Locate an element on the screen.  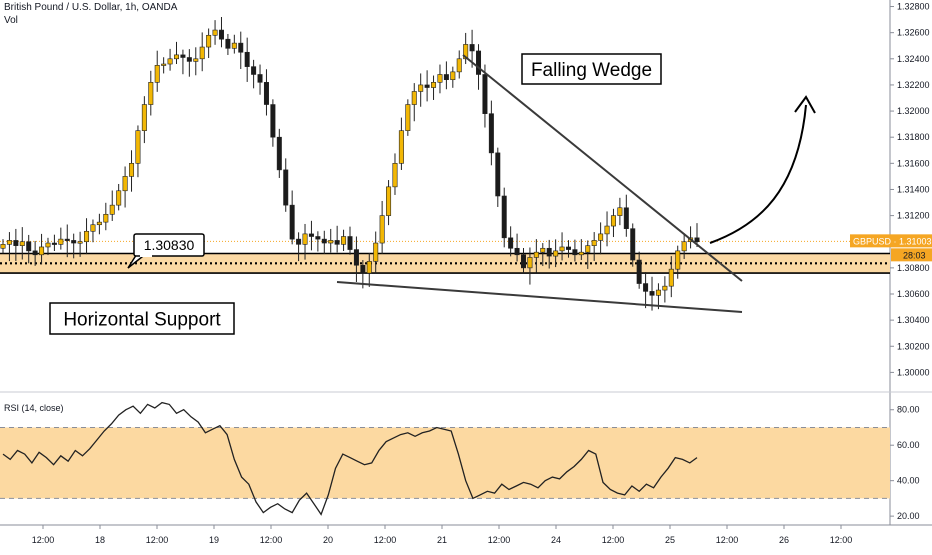
price-tick-label: 1.31800 is located at coordinates (913, 137).